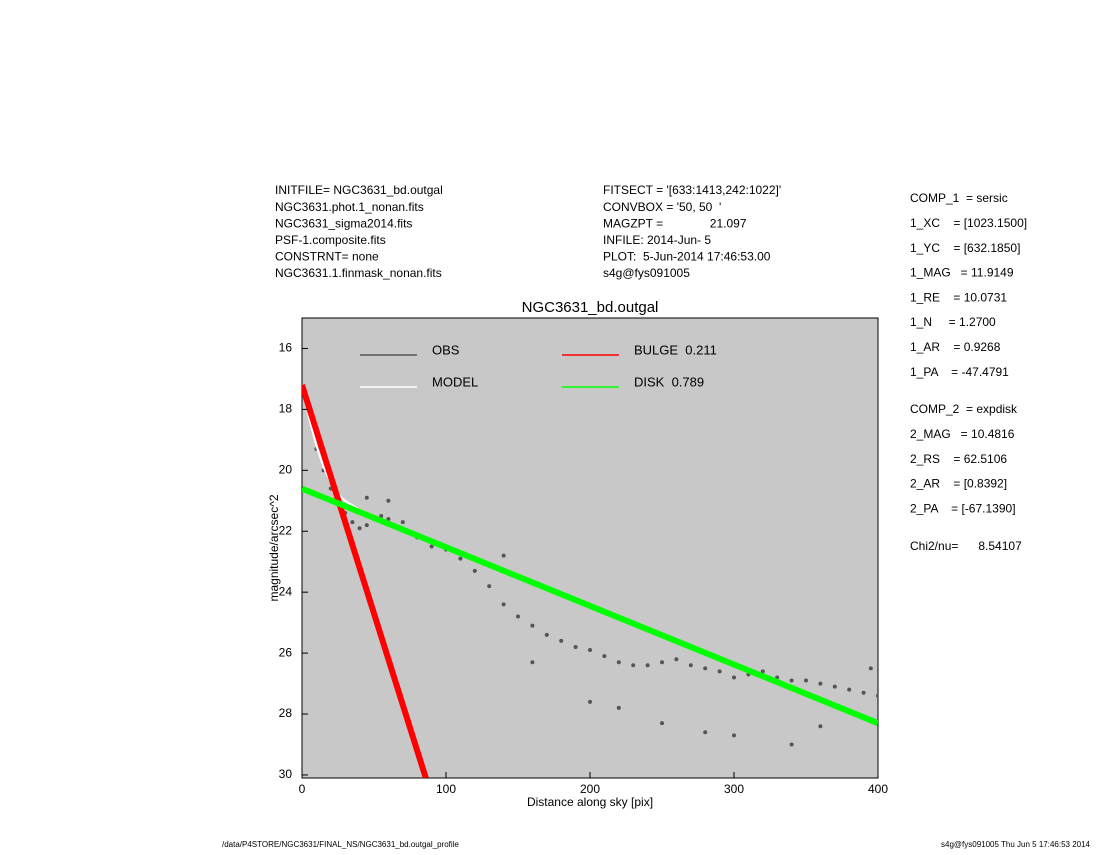 The image size is (1100, 855). I want to click on legend-label: BULGE 0.211, so click(675, 349).